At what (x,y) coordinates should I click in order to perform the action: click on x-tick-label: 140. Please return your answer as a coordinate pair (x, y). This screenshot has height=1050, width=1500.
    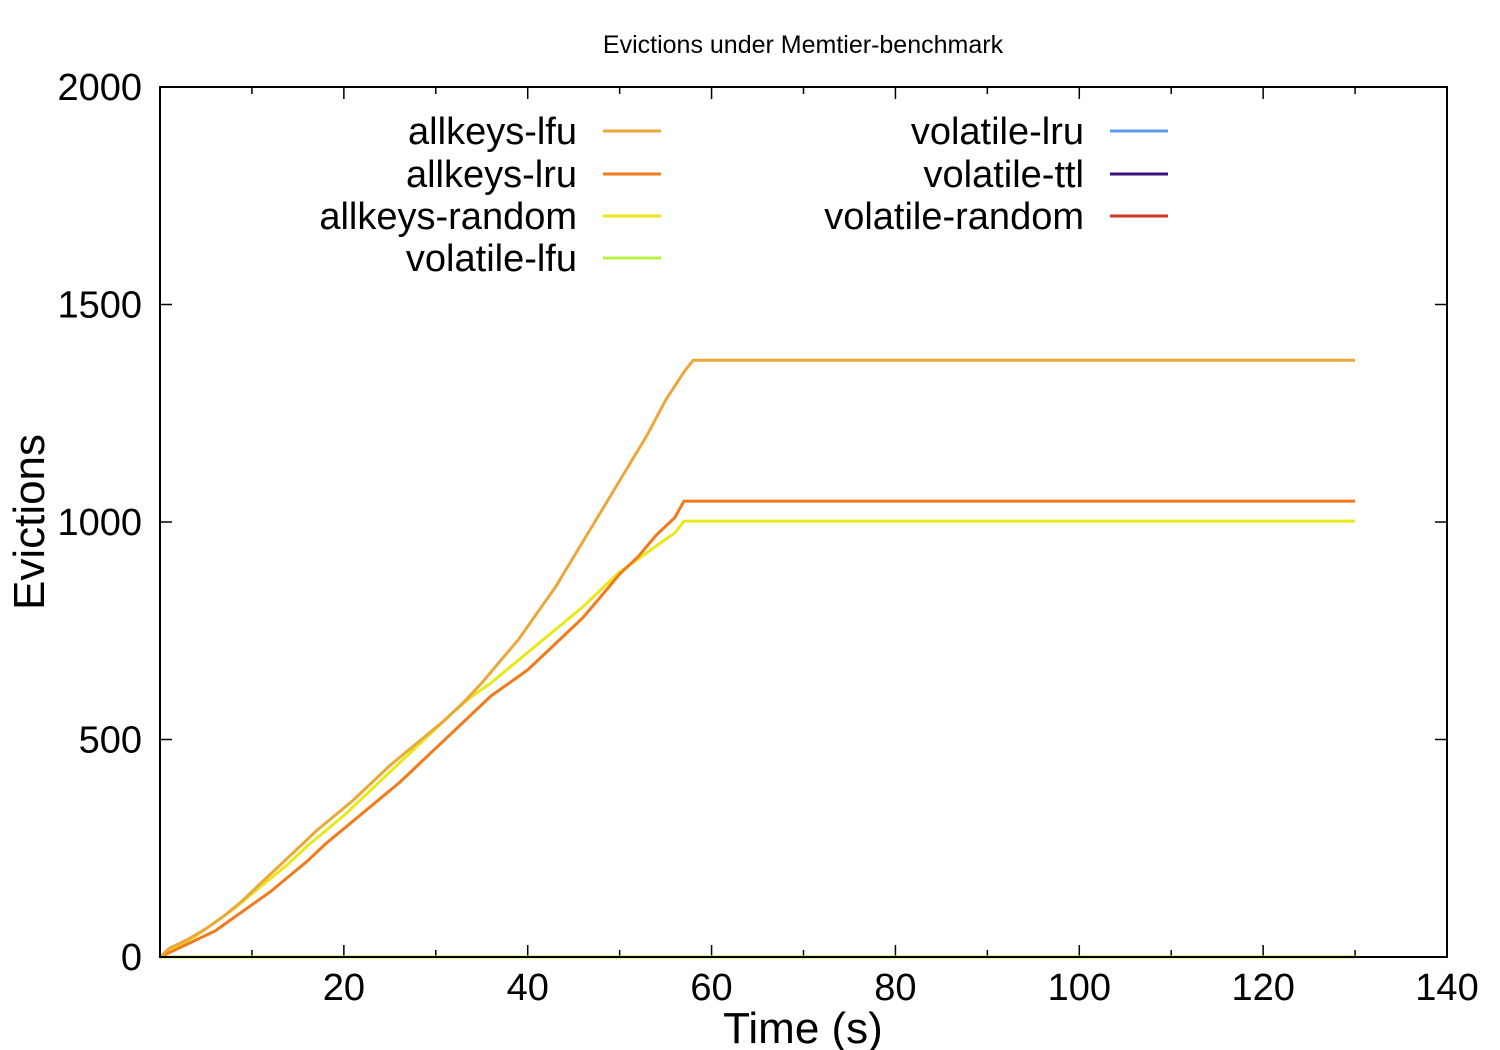
    Looking at the image, I should click on (1446, 988).